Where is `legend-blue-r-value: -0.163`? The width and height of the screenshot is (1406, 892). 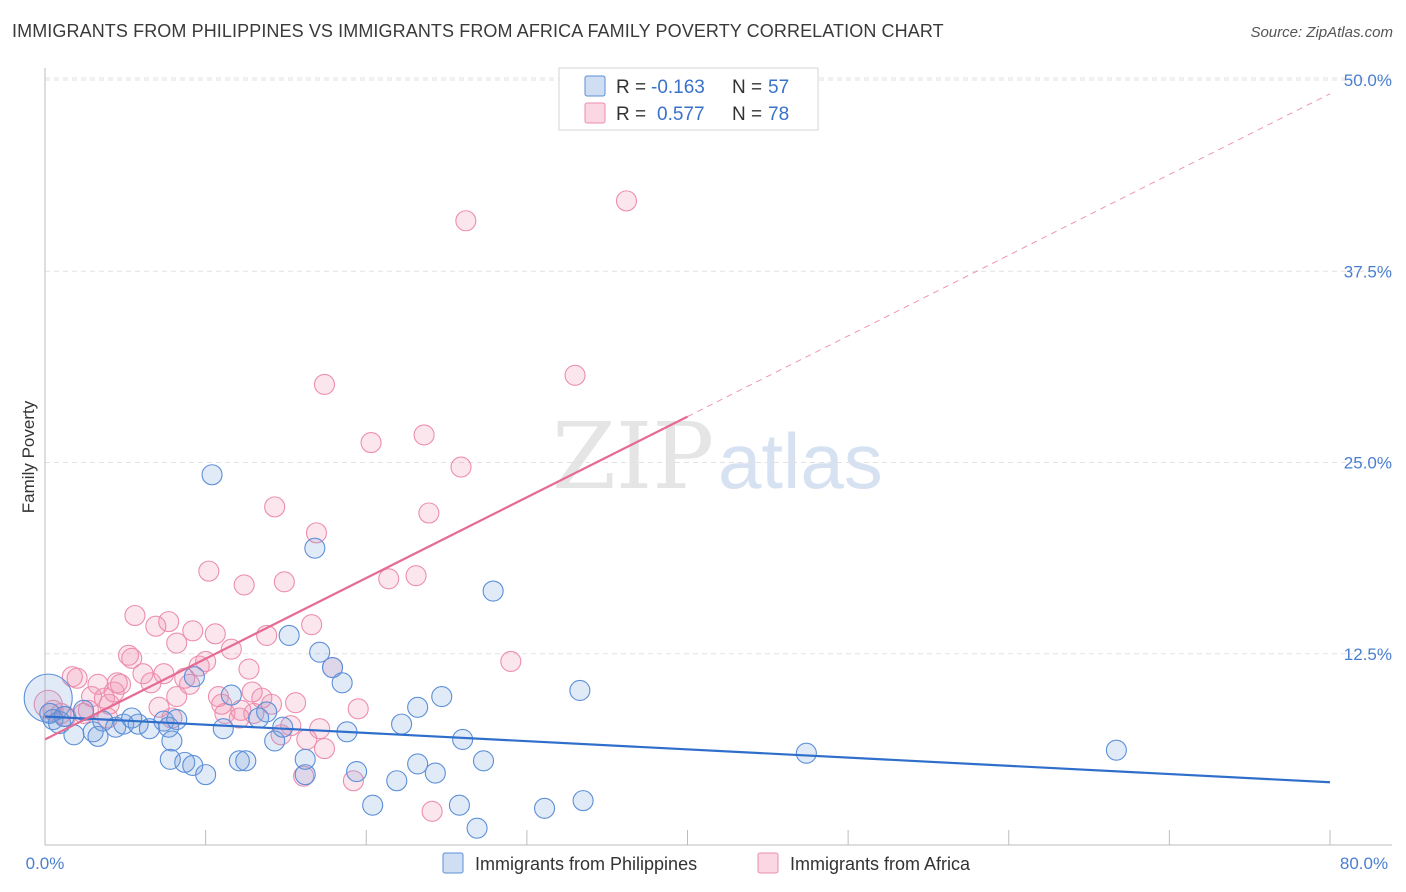
legend-blue-r-value: -0.163 is located at coordinates (678, 87).